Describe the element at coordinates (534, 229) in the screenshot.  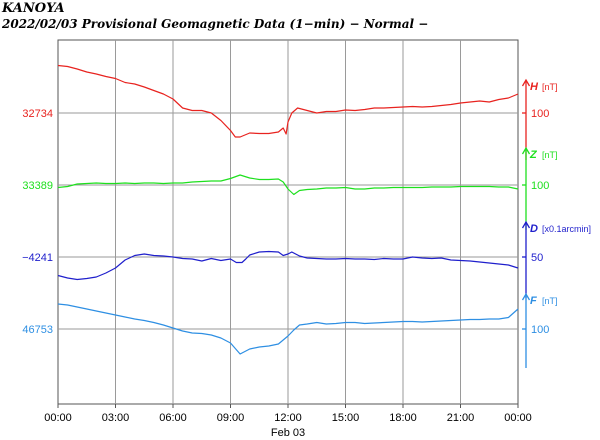
I see `series-name-d: D` at that location.